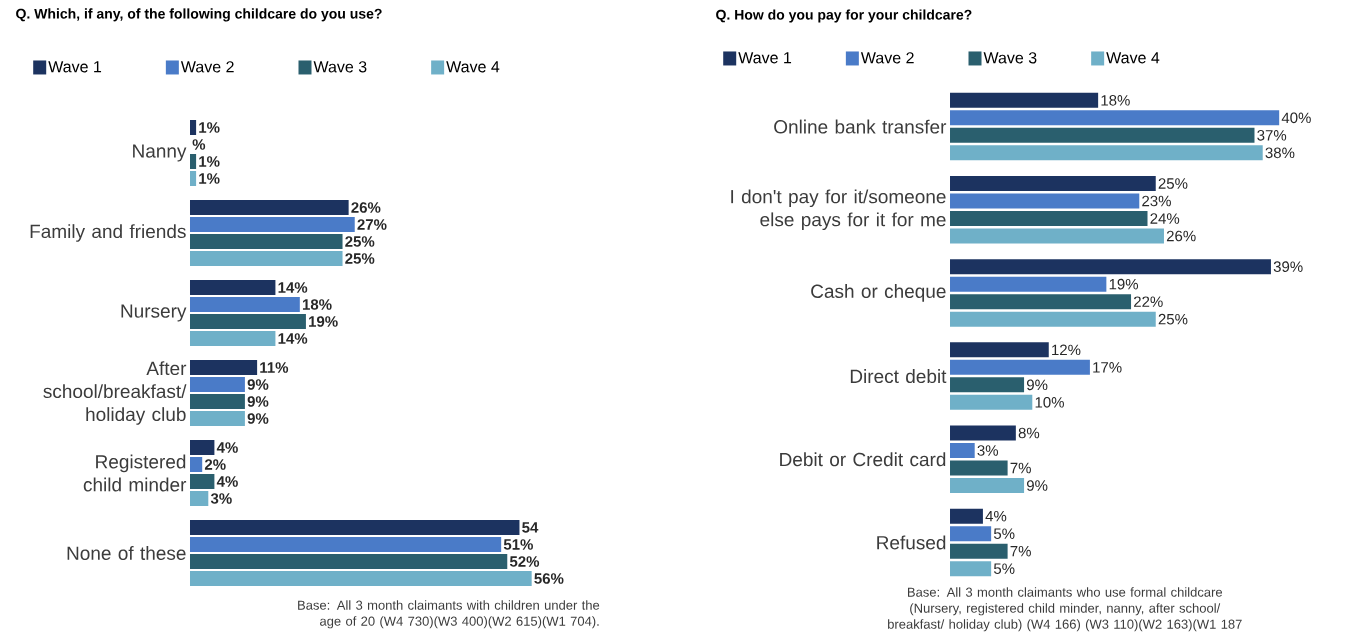 Image resolution: width=1349 pixels, height=640 pixels. Describe the element at coordinates (1296, 118) in the screenshot. I see `data-label: 40%` at that location.